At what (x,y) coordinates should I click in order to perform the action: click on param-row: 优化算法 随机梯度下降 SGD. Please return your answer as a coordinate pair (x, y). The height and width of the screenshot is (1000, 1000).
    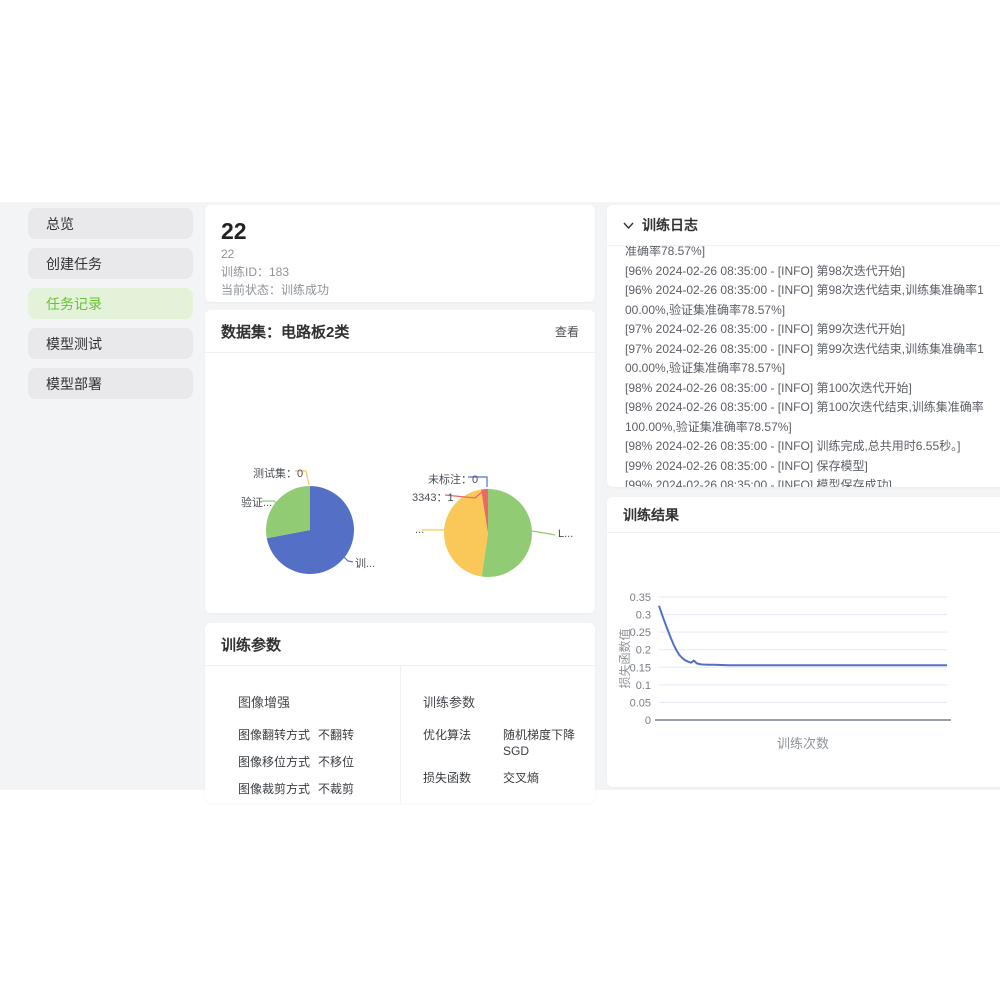
    Looking at the image, I should click on (509, 743).